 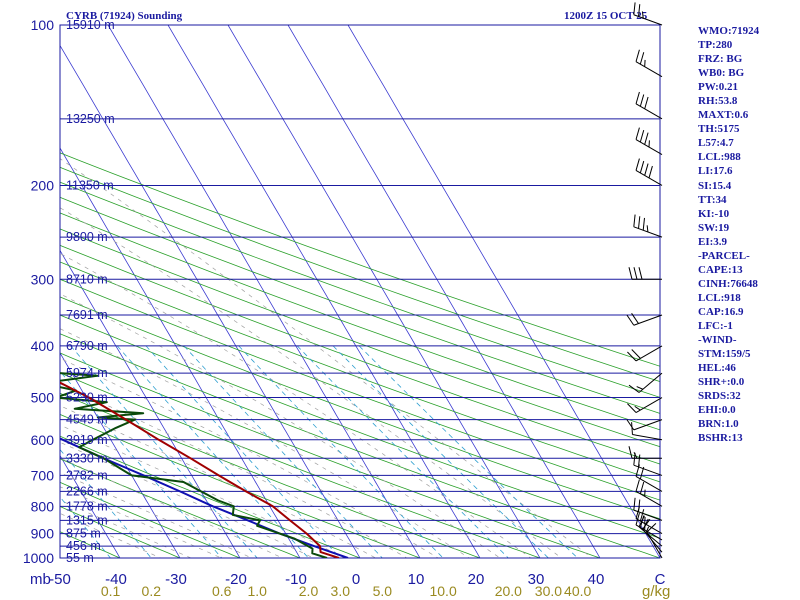 What do you see at coordinates (43, 534) in the screenshot?
I see `pressure-tick-label: 900` at bounding box center [43, 534].